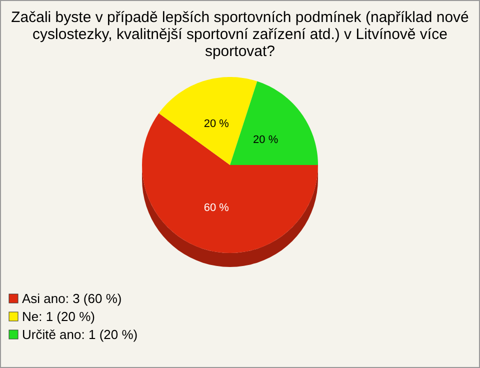 This screenshot has width=480, height=368. I want to click on legend-label: Určitě ano: 1 (20 %), so click(80, 334).